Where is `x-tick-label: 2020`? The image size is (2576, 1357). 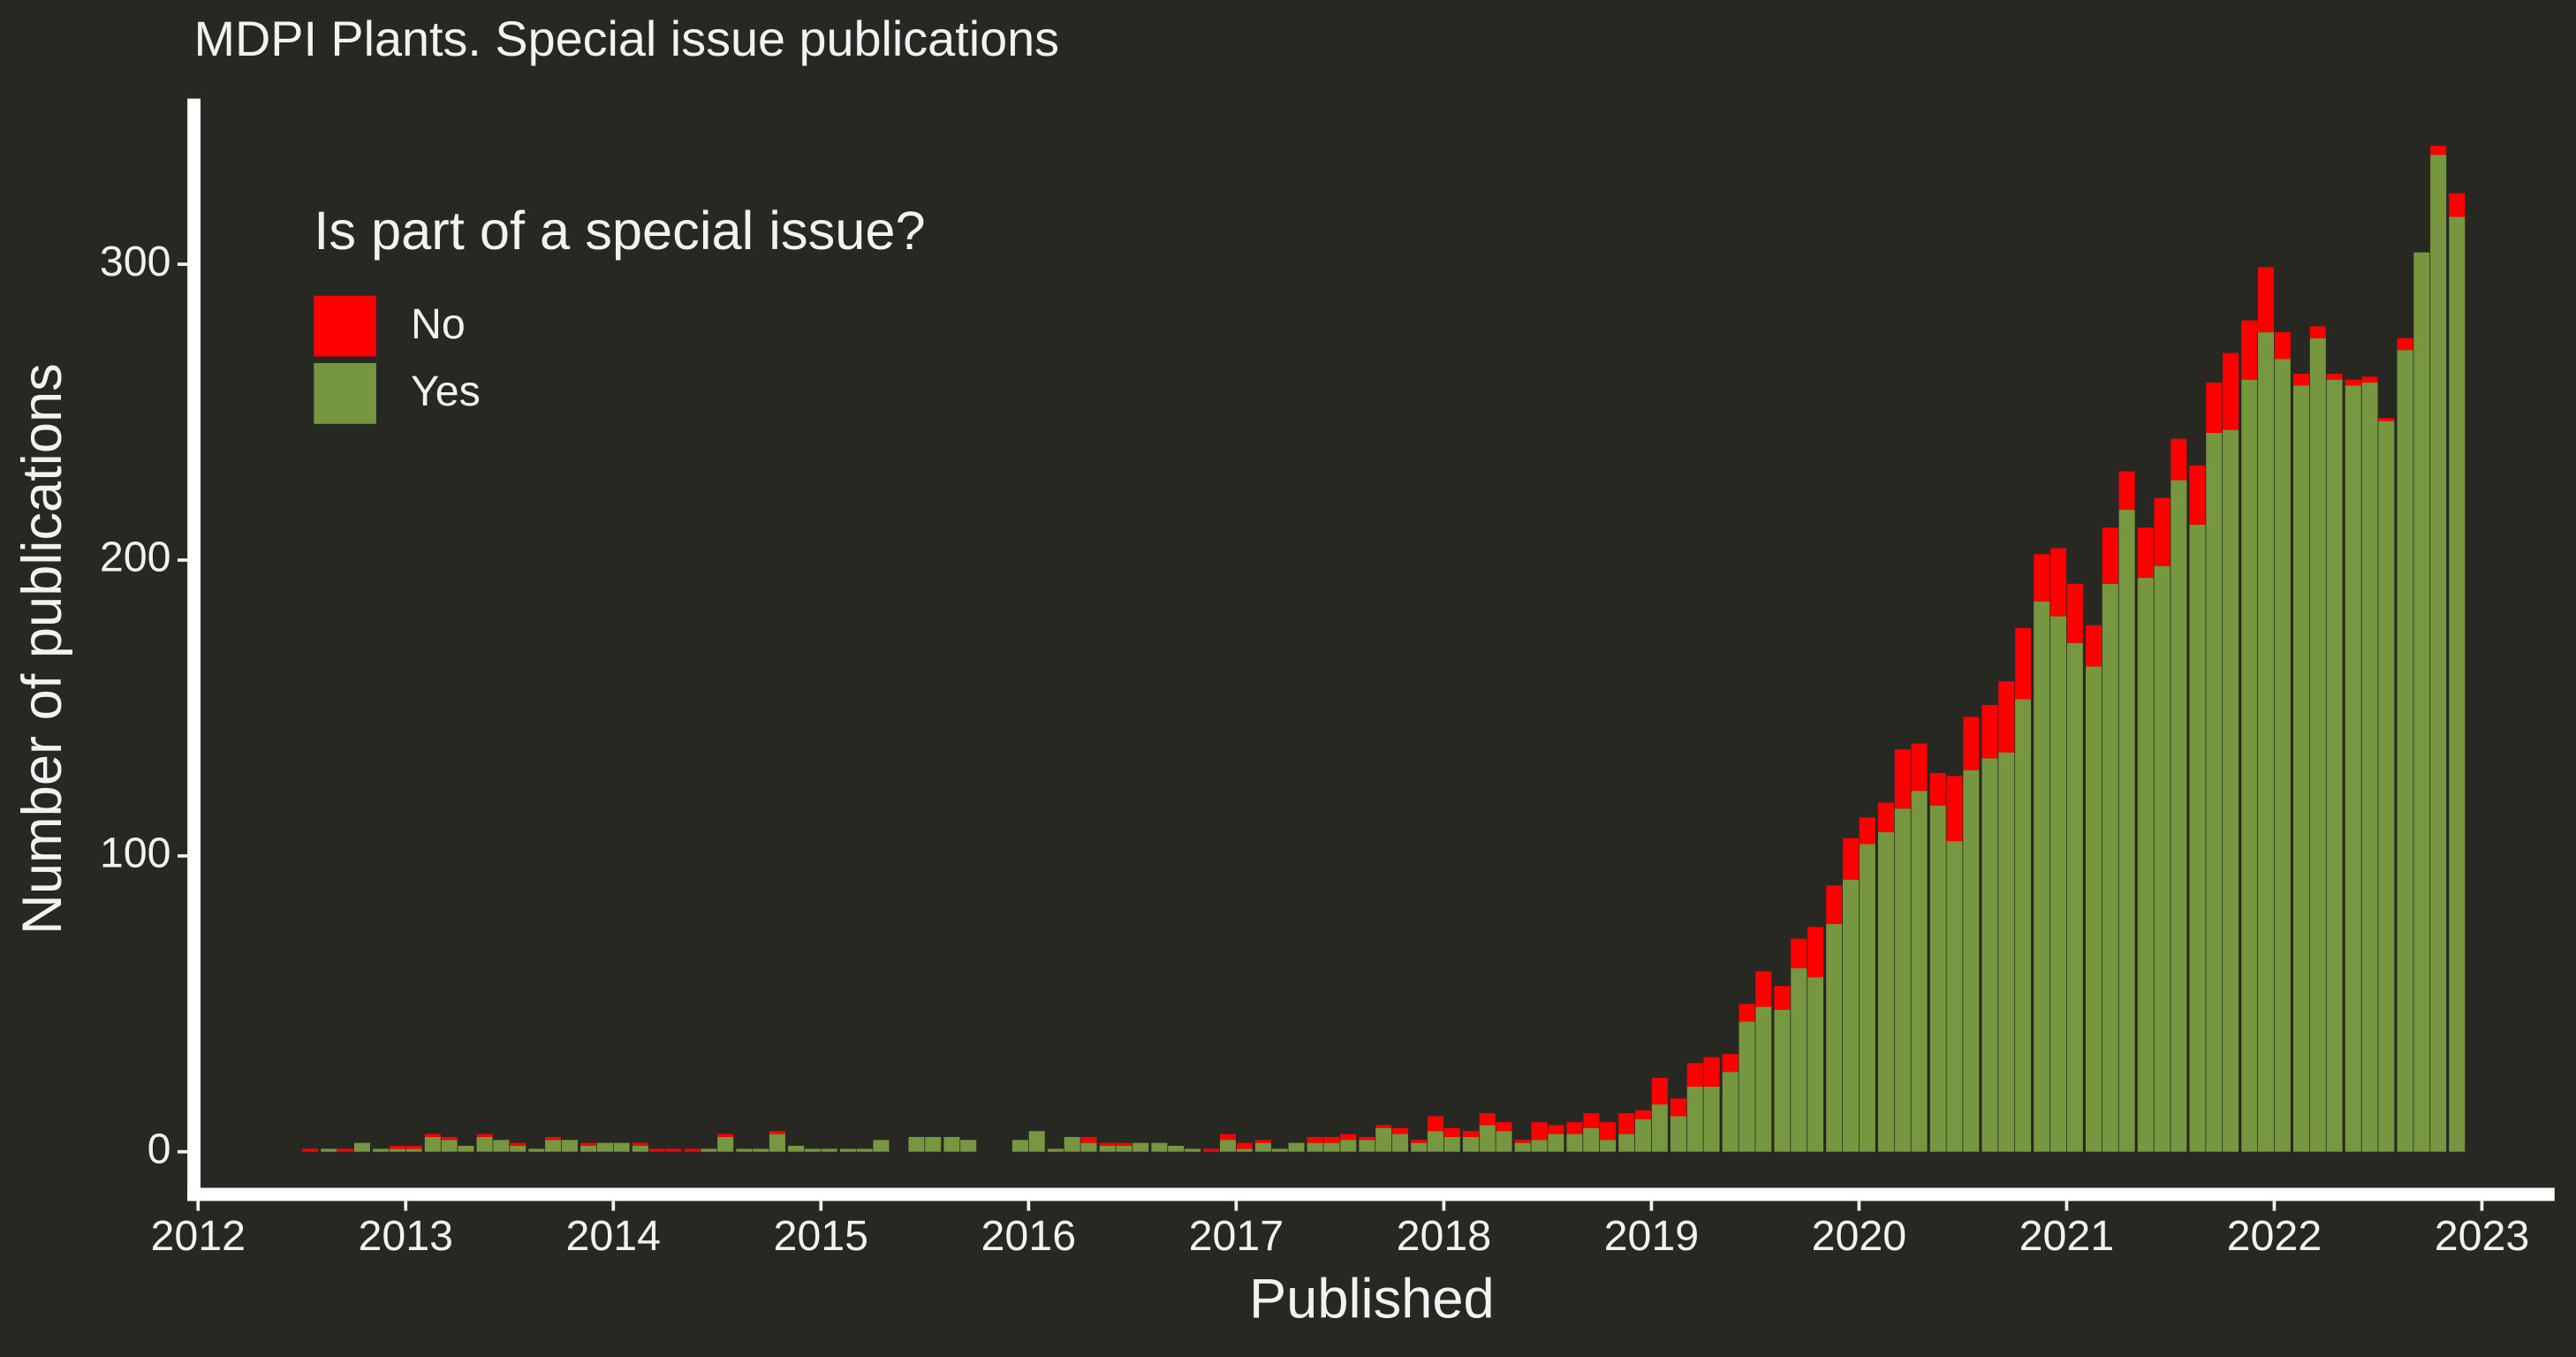
x-tick-label: 2020 is located at coordinates (1860, 1236).